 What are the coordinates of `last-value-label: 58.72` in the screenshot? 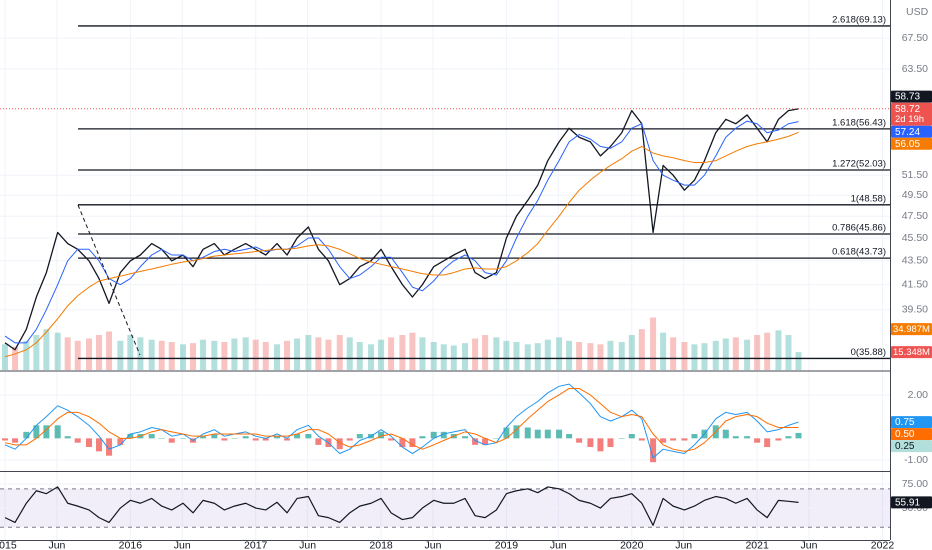 It's located at (907, 109).